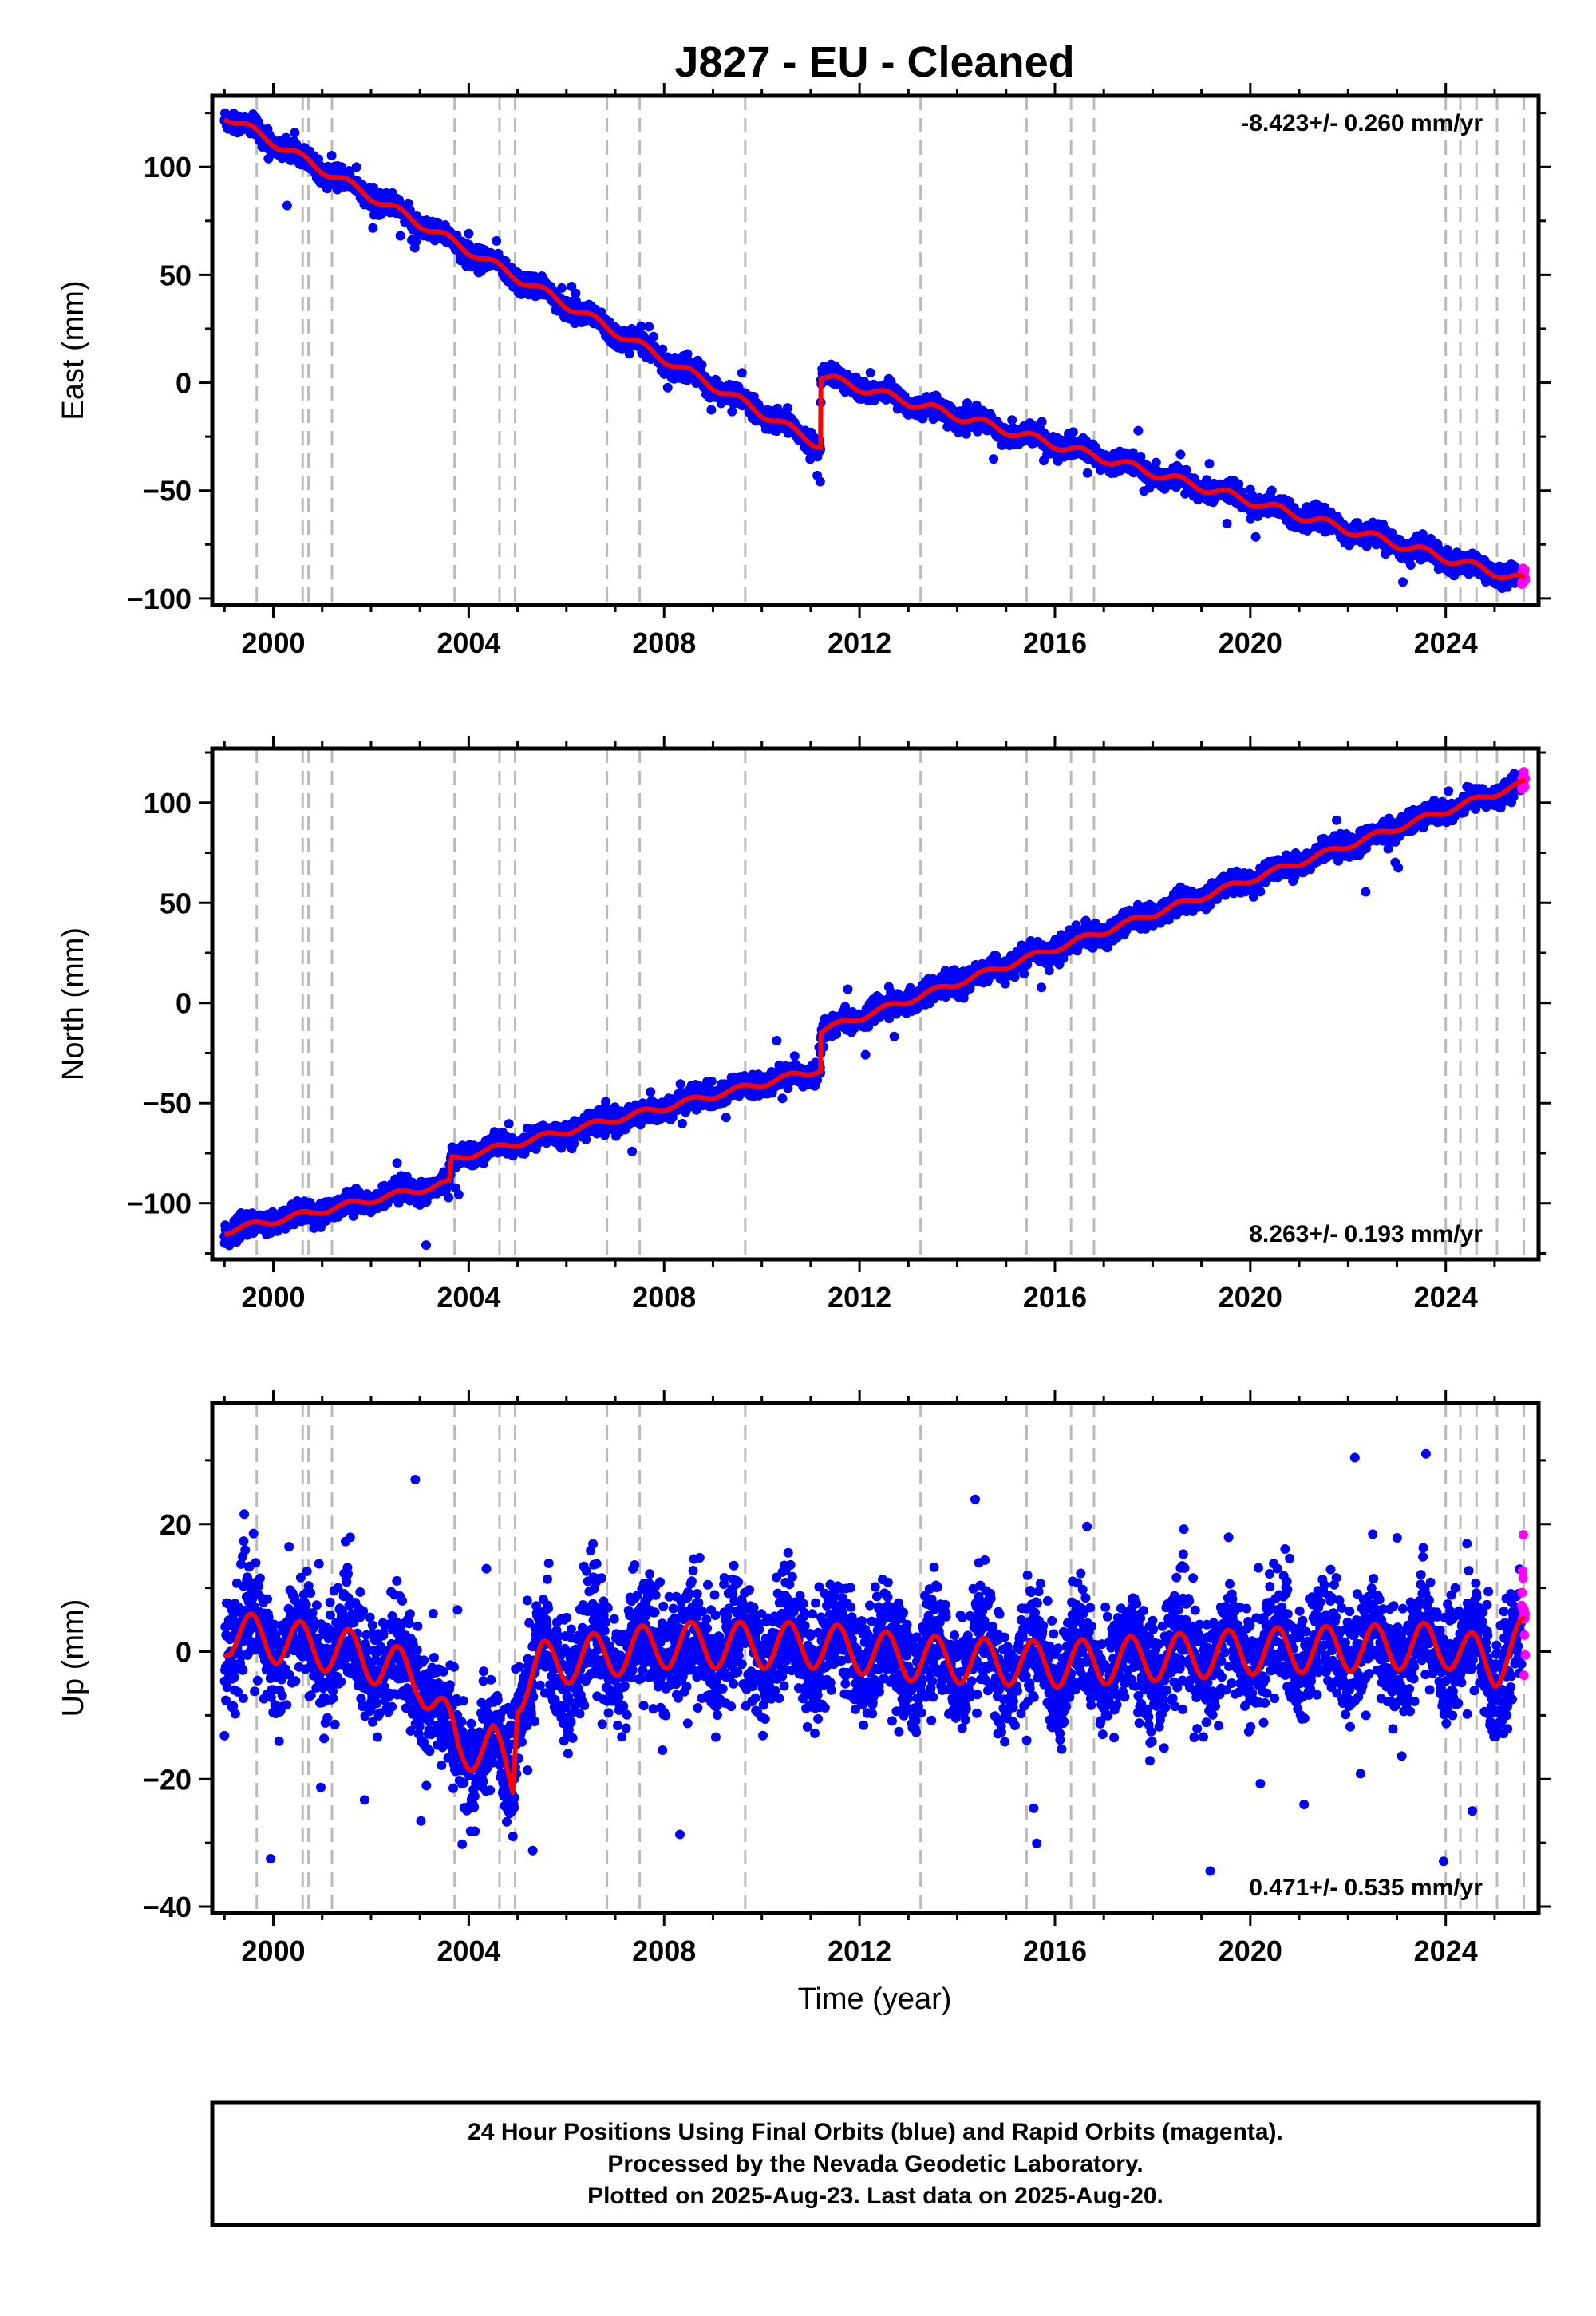  I want to click on east-y-axis-label: East (mm), so click(73, 350).